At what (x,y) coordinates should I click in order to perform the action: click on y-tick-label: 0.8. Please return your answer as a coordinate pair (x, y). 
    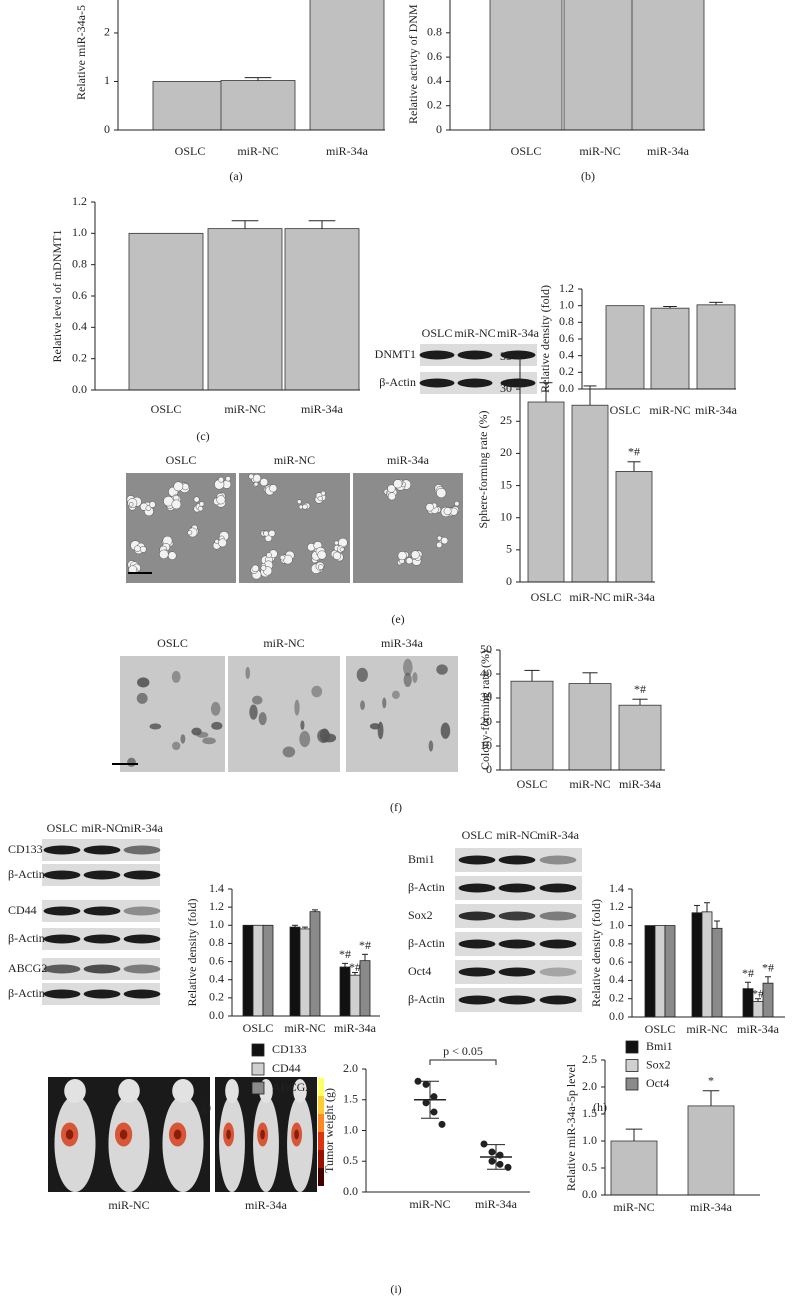
    Looking at the image, I should click on (616, 943).